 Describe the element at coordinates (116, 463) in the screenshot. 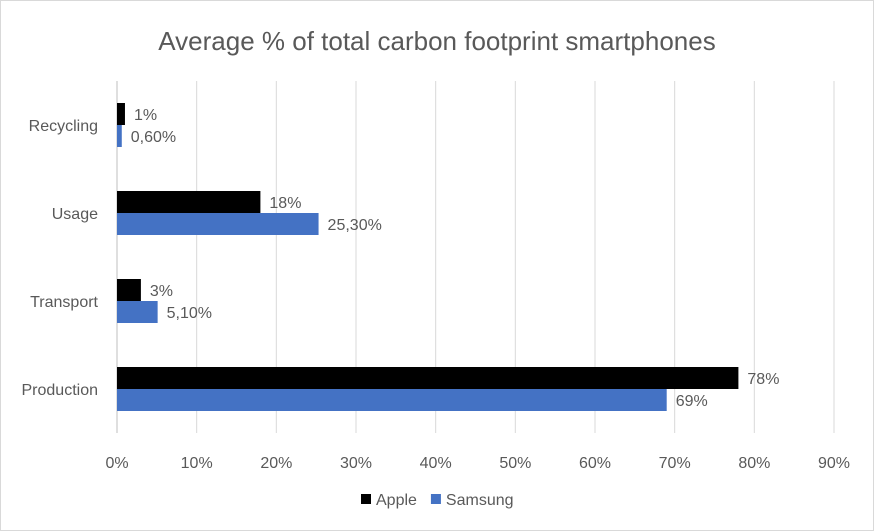

I see `x-tick-label: 0%` at that location.